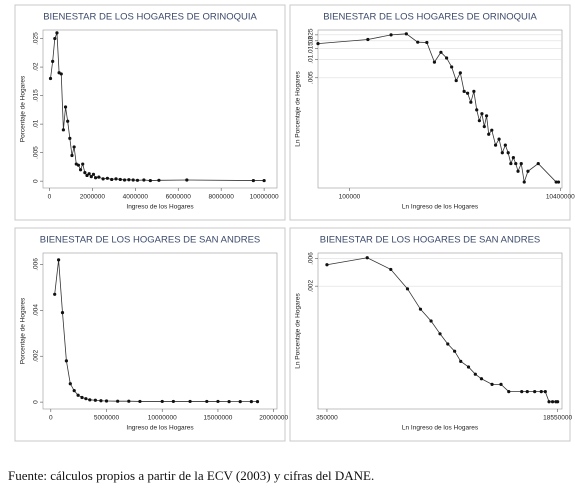 The image size is (575, 494). Describe the element at coordinates (430, 17) in the screenshot. I see `chart-title: BIENESTAR DE LOS HOGARES DE ORINOQUIA` at that location.